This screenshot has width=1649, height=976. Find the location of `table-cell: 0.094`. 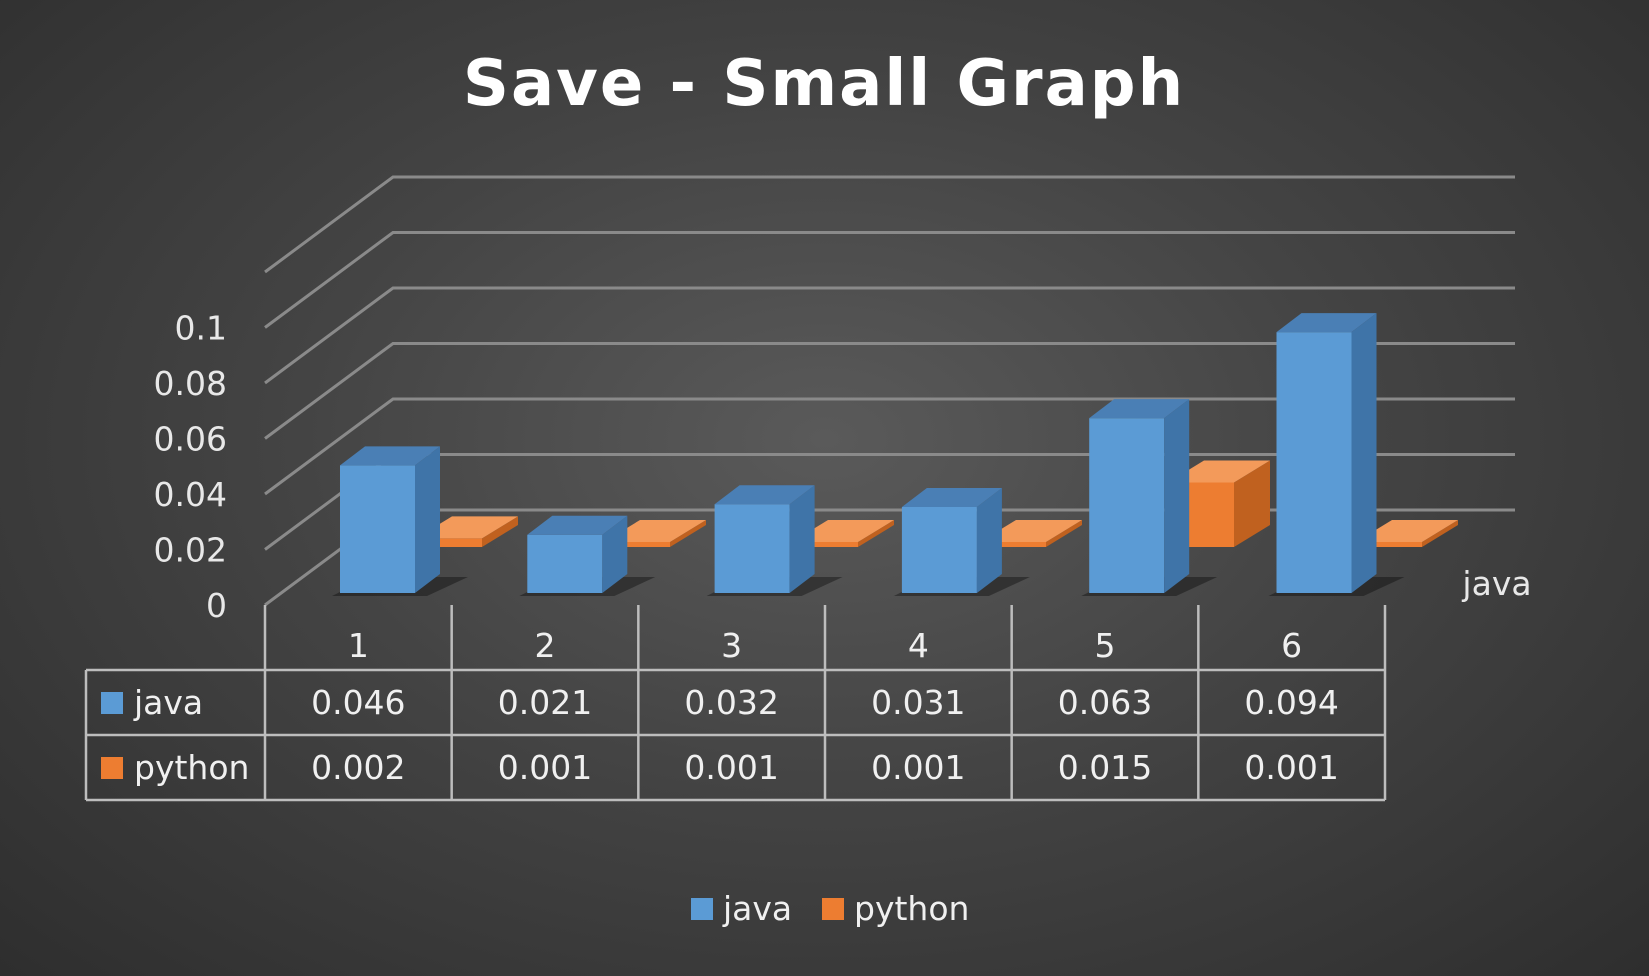

table-cell: 0.094 is located at coordinates (1291, 702).